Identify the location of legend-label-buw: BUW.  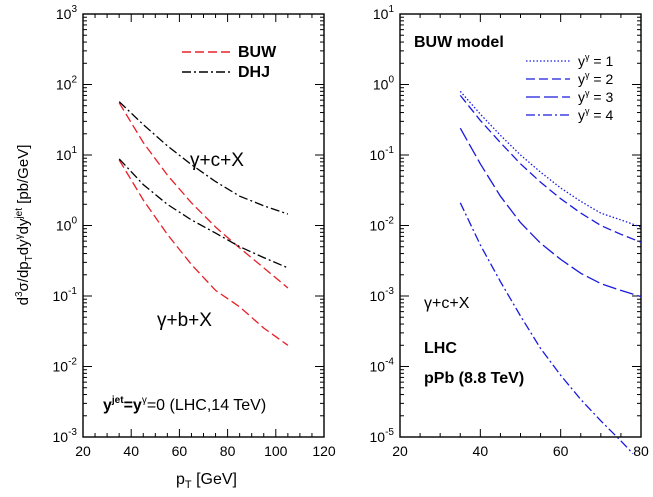
(257, 52).